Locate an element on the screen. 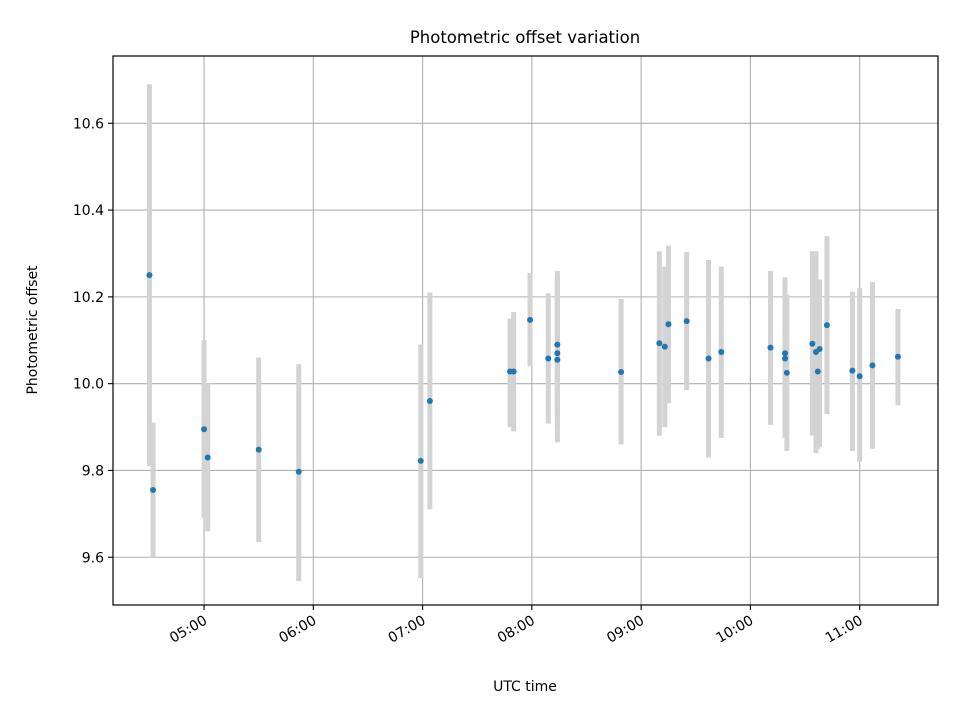 This screenshot has width=960, height=720. y-tick-label: 9.8 is located at coordinates (93, 471).